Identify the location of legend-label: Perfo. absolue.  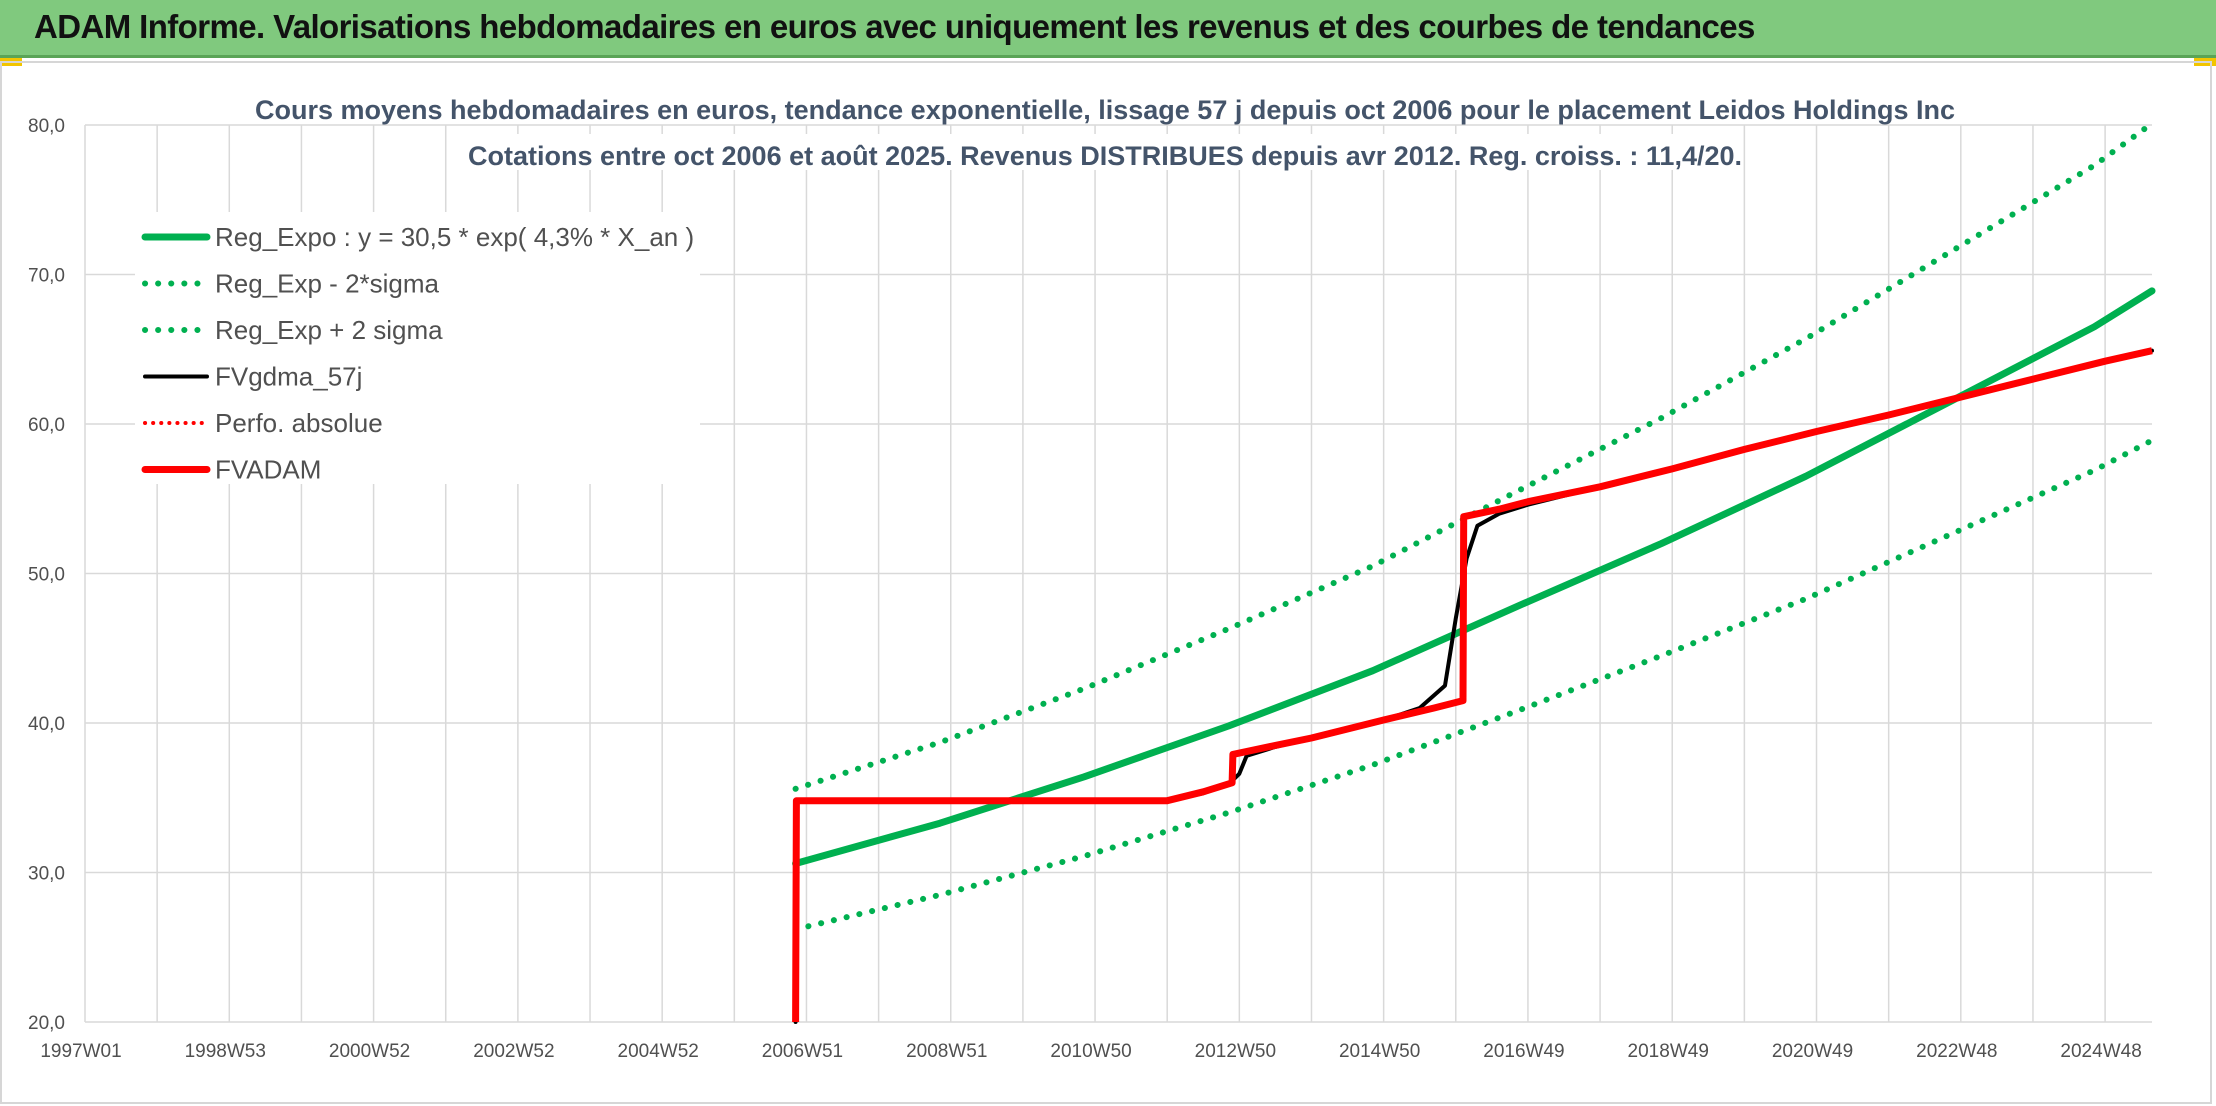
(299, 423).